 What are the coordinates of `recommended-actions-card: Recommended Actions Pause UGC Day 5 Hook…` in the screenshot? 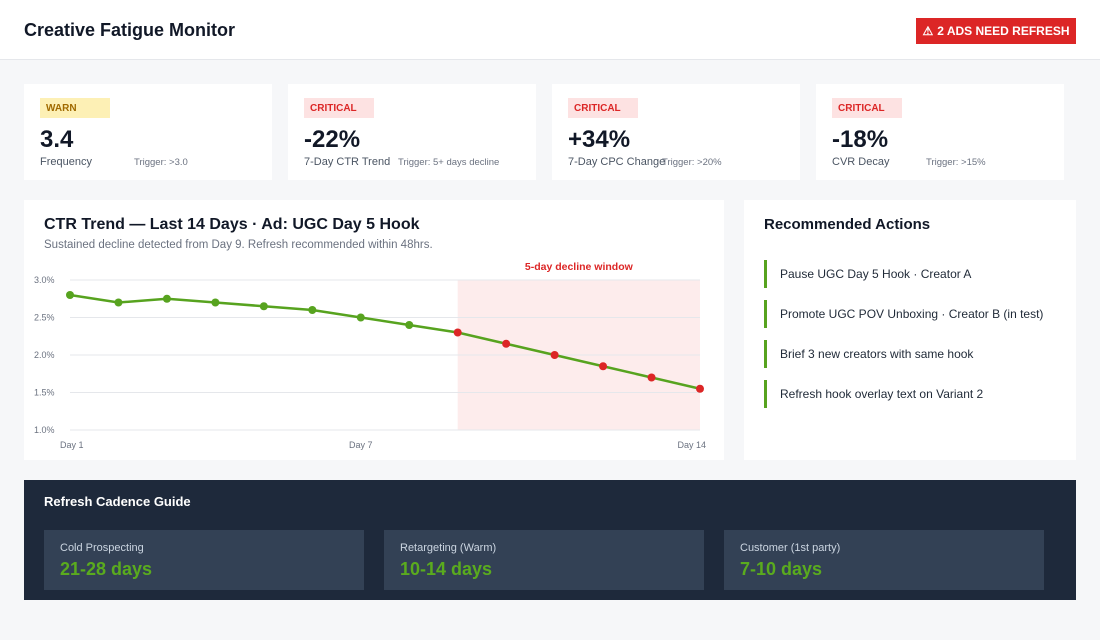 It's located at (910, 330).